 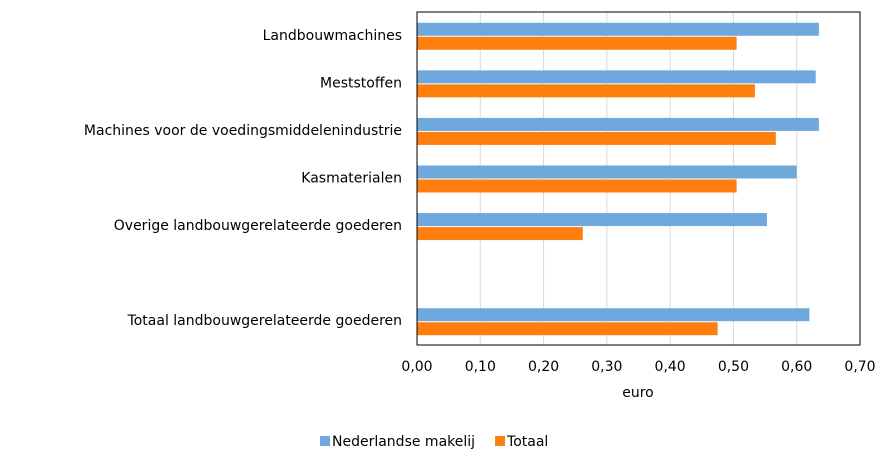 I want to click on x-tick-label: 0,40, so click(x=670, y=367).